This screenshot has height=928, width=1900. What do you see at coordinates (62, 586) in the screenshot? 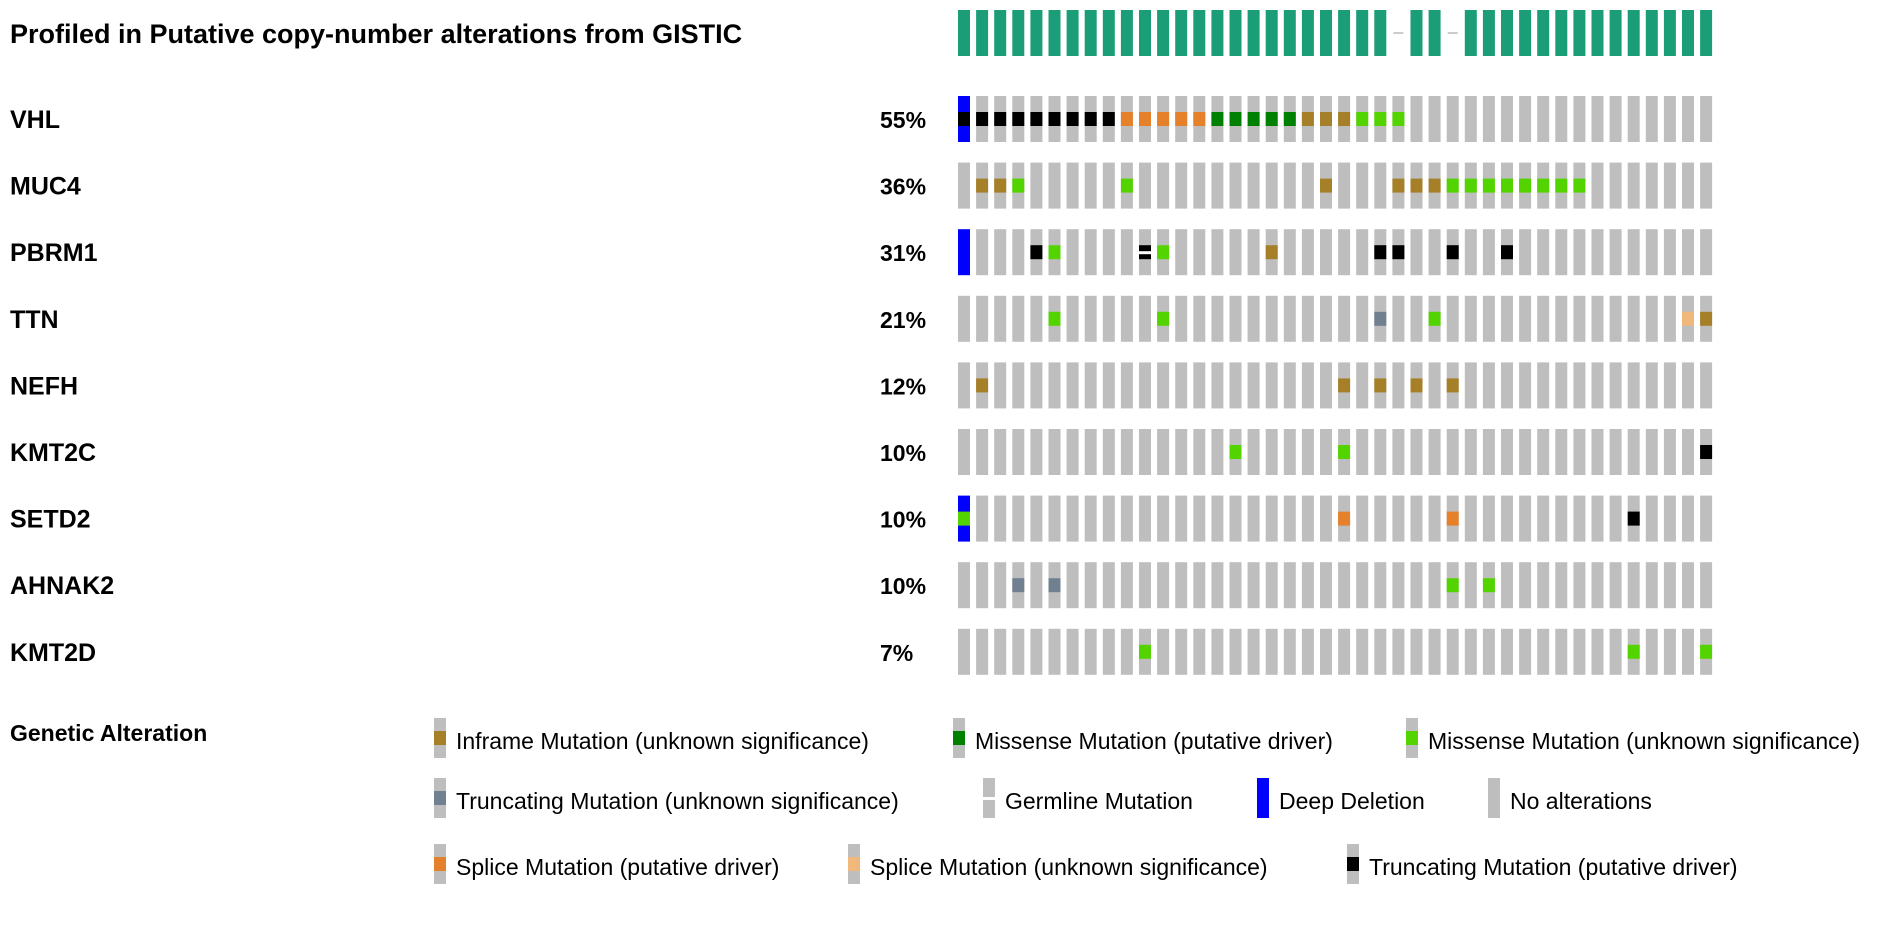
I see `gene-label: AHNAK2` at bounding box center [62, 586].